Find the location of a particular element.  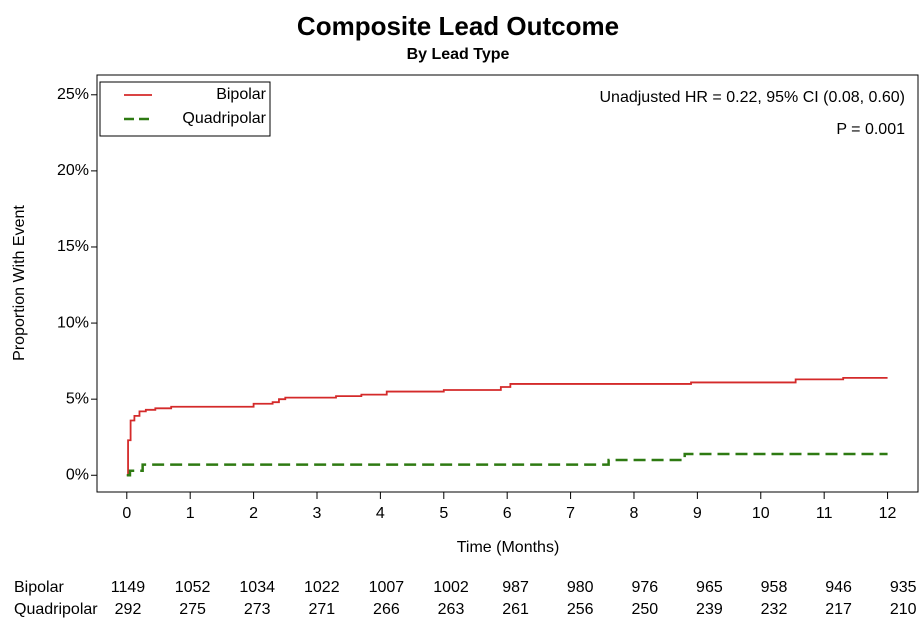

risk-count: 232 is located at coordinates (774, 609).